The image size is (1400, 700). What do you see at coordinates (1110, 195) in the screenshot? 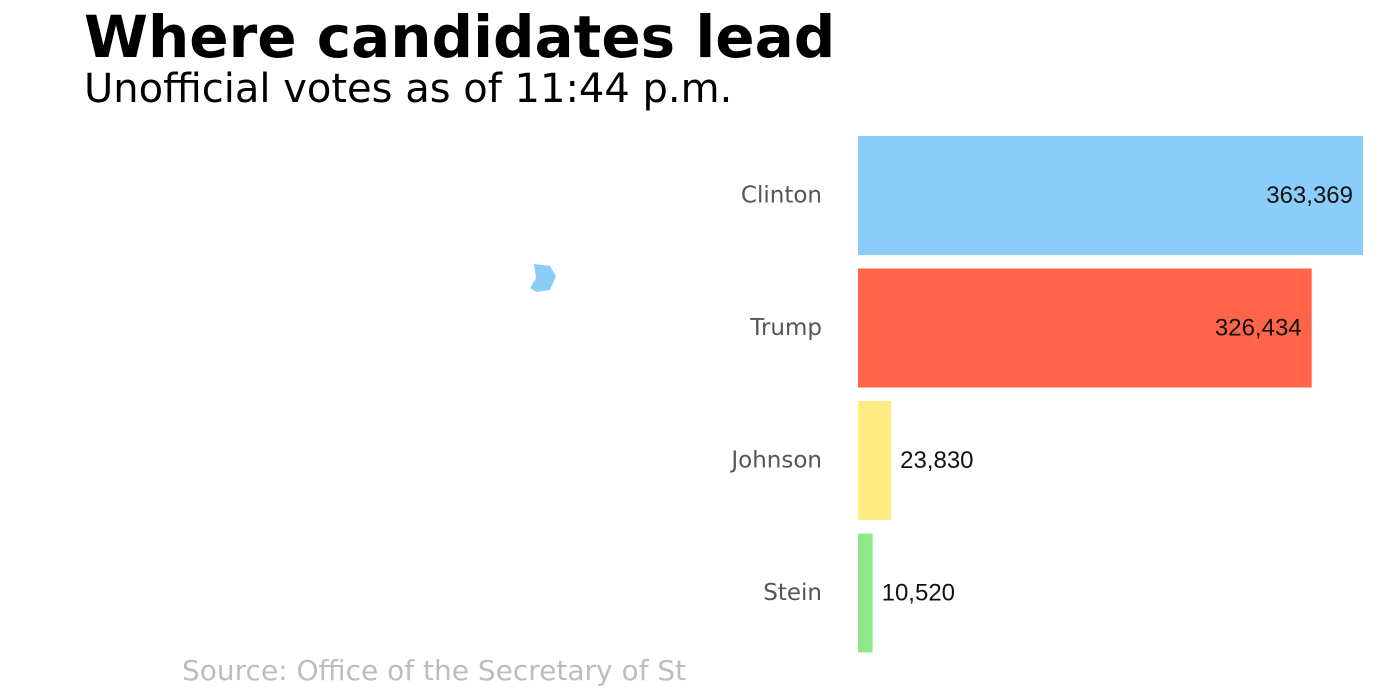
I see `bar-clinton` at bounding box center [1110, 195].